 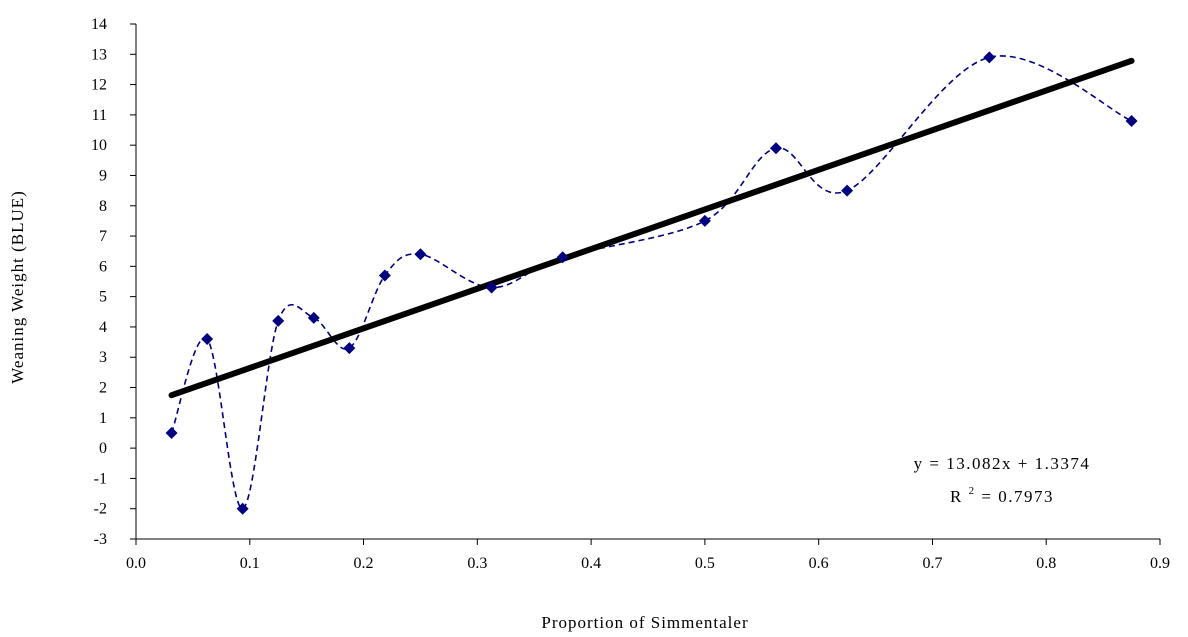 I want to click on y-tick-label: 14, so click(x=99, y=24).